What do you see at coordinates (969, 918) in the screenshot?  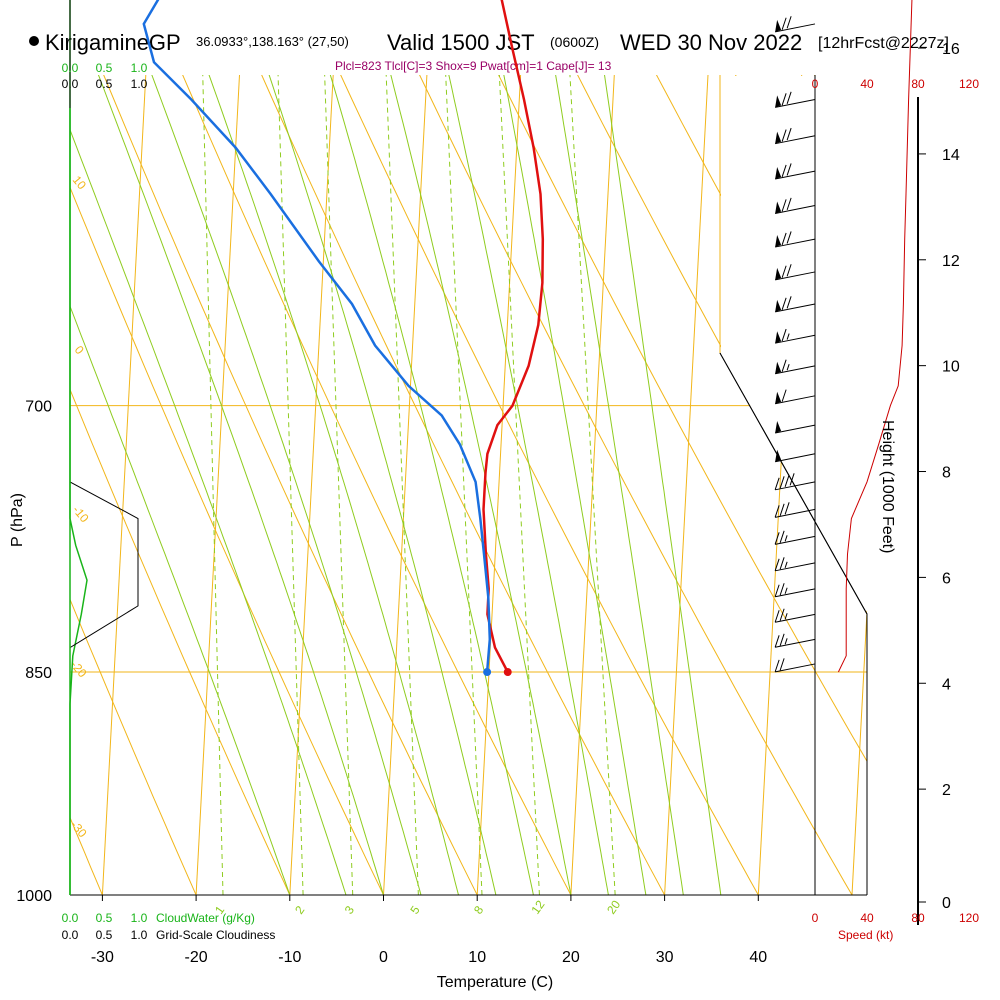 I see `speed-bottom-tick: 120` at bounding box center [969, 918].